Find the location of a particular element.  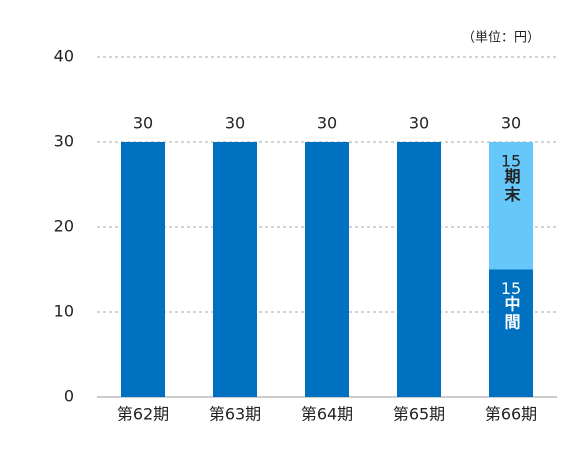

segment-name-label: 期末 is located at coordinates (511, 185).